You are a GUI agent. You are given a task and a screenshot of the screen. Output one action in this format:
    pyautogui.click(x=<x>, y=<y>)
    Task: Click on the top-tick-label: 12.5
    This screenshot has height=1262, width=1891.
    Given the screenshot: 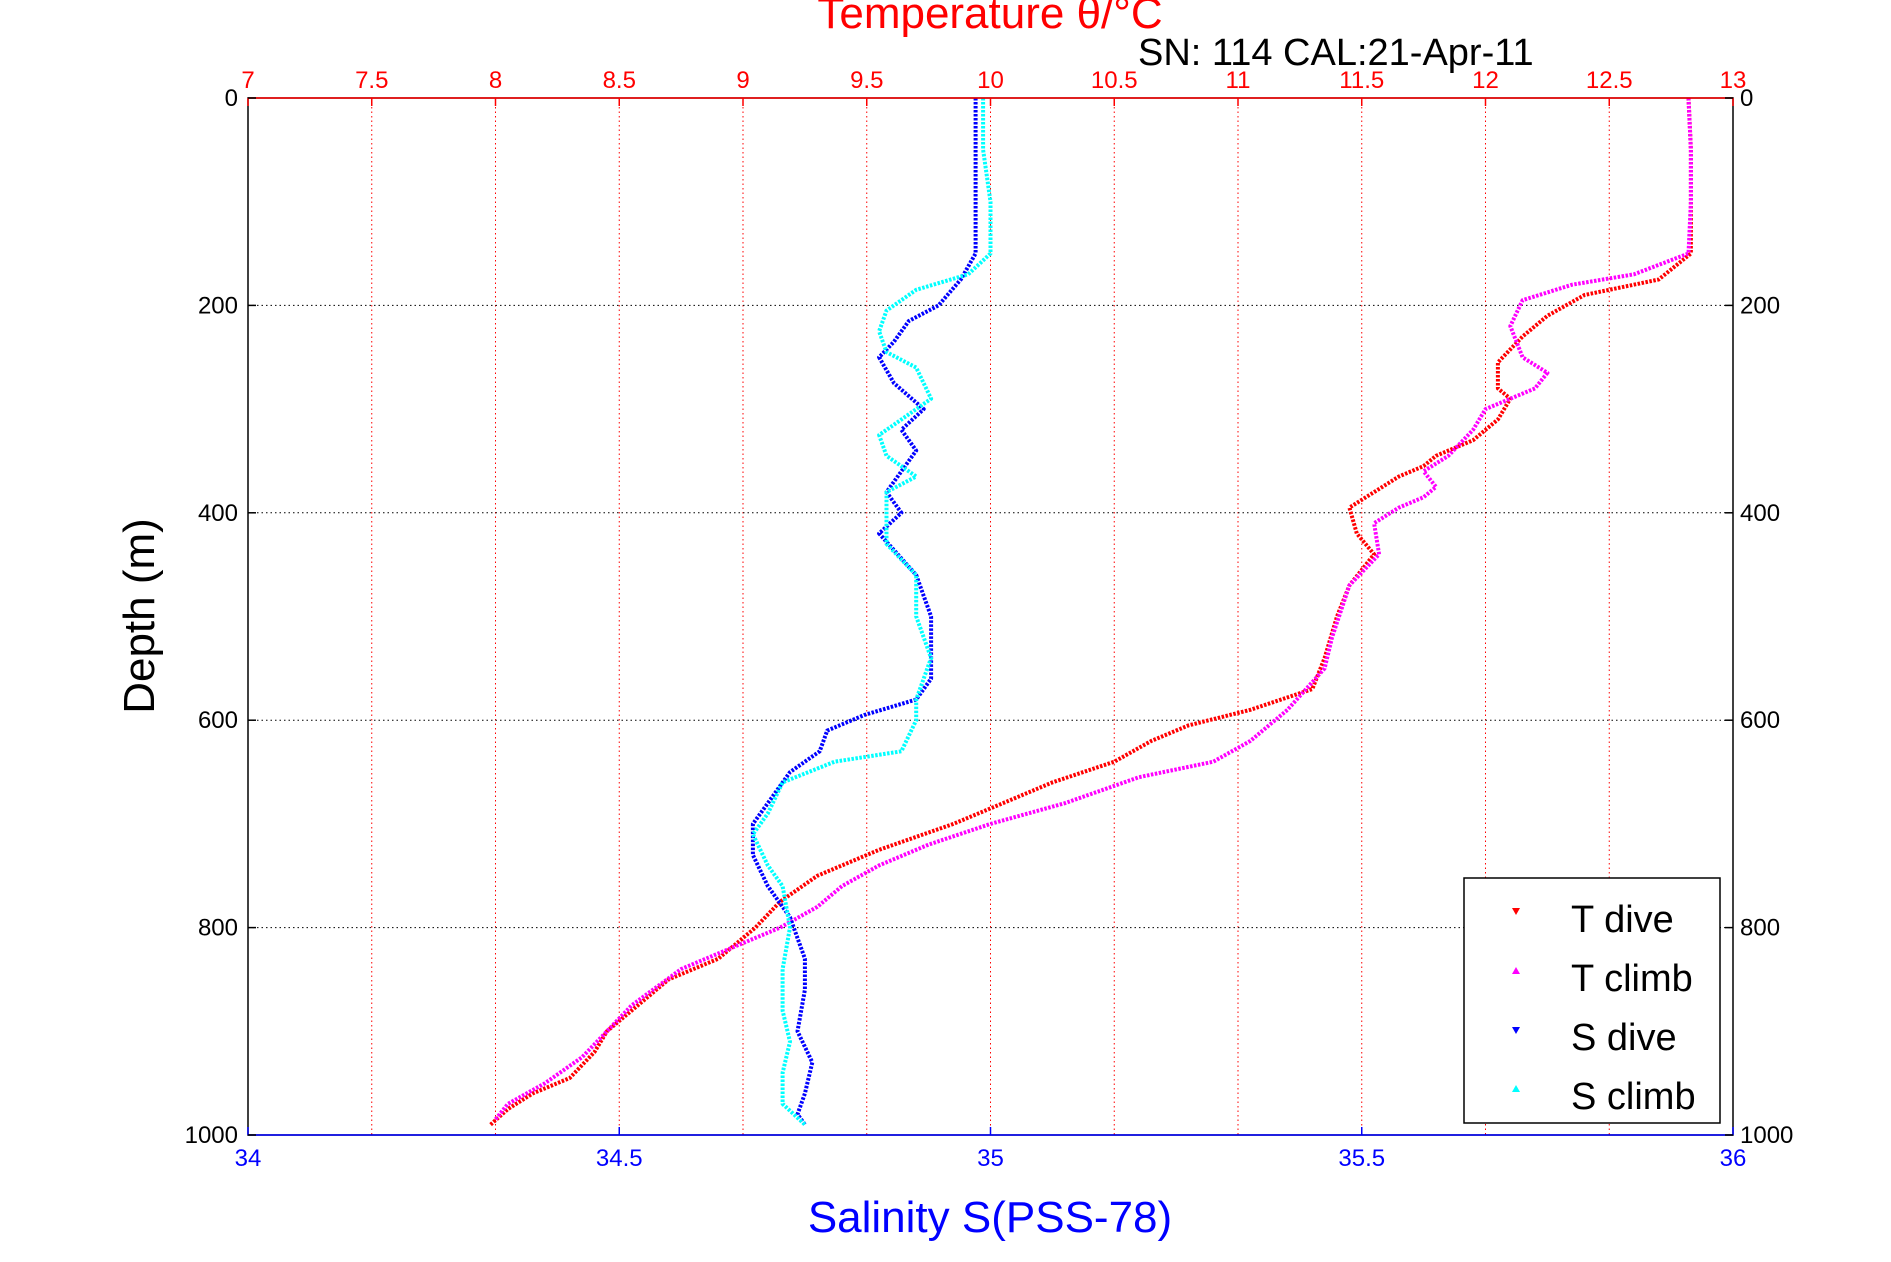 What is the action you would take?
    pyautogui.click(x=1609, y=80)
    